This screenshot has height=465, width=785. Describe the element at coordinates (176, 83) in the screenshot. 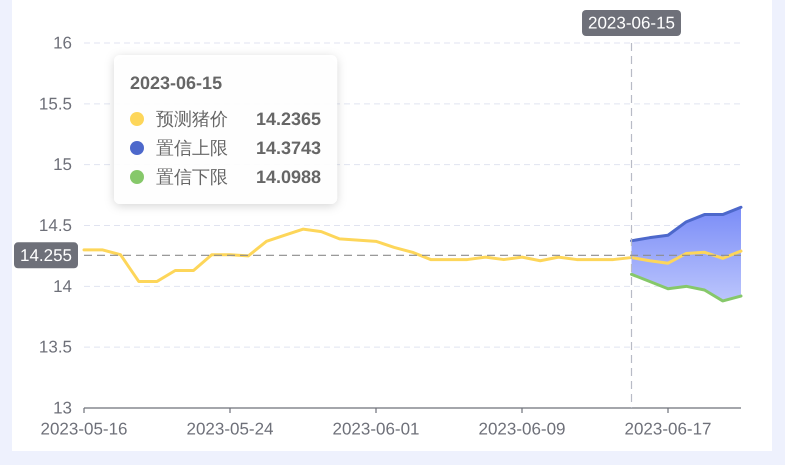

I see `legend-title: 2023-06-15` at that location.